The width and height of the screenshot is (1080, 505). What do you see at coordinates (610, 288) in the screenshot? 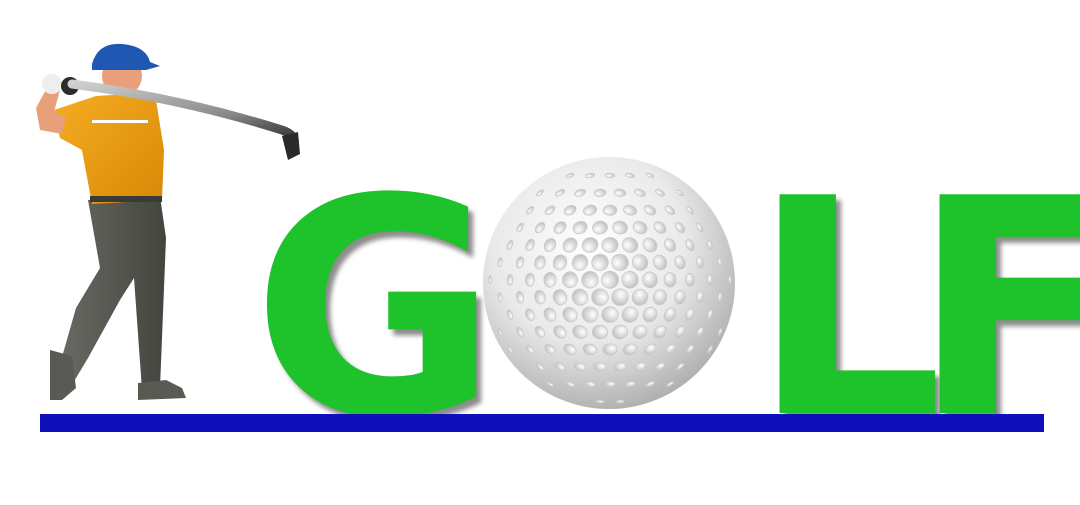
I see `golf-ball-dimples` at bounding box center [610, 288].